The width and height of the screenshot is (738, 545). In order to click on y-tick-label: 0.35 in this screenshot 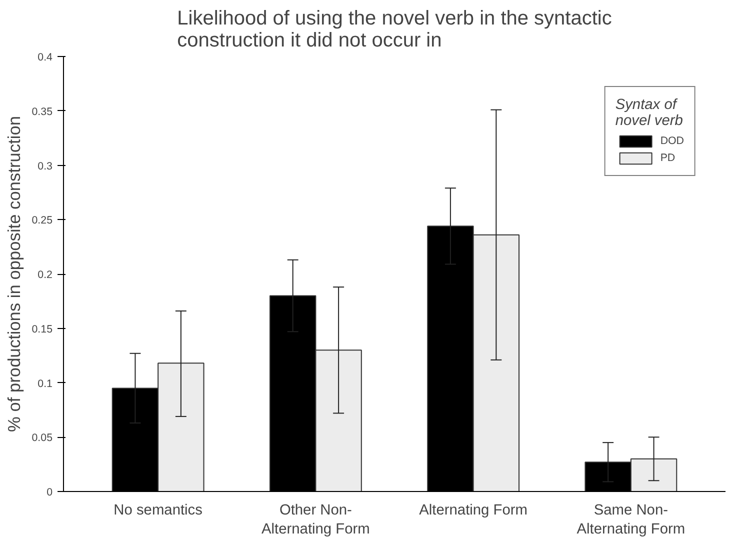, I will do `click(42, 112)`.